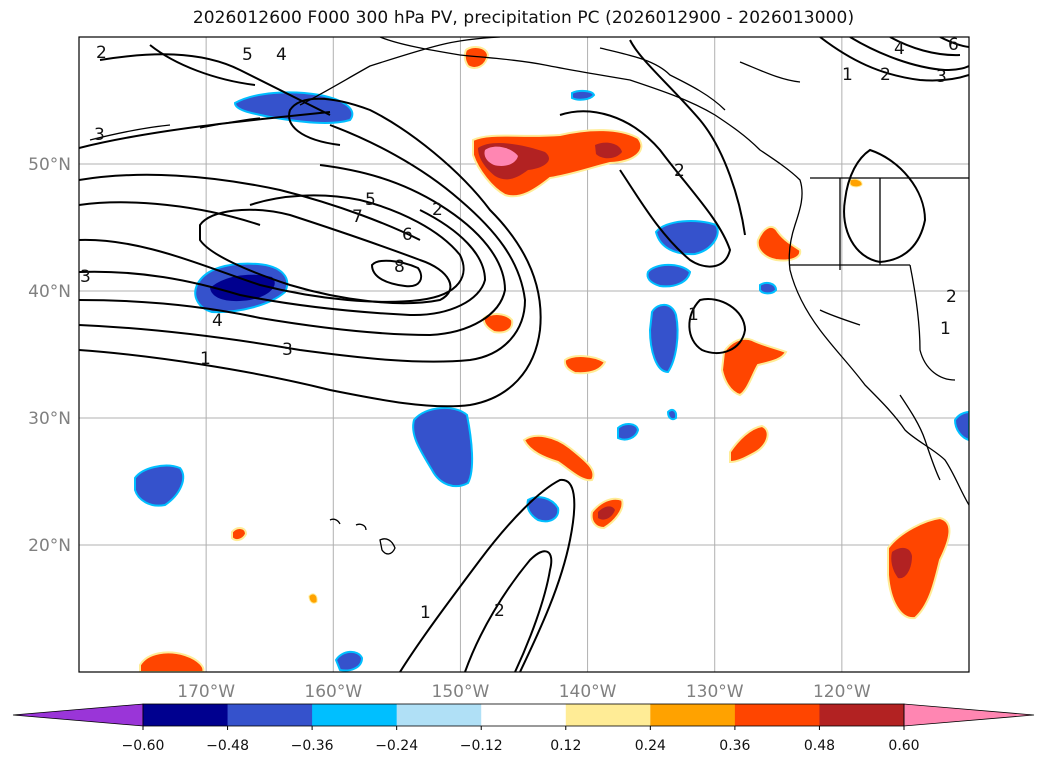 The image size is (1047, 765). Describe the element at coordinates (49, 292) in the screenshot. I see `latitude-tick-label: 40°N` at that location.